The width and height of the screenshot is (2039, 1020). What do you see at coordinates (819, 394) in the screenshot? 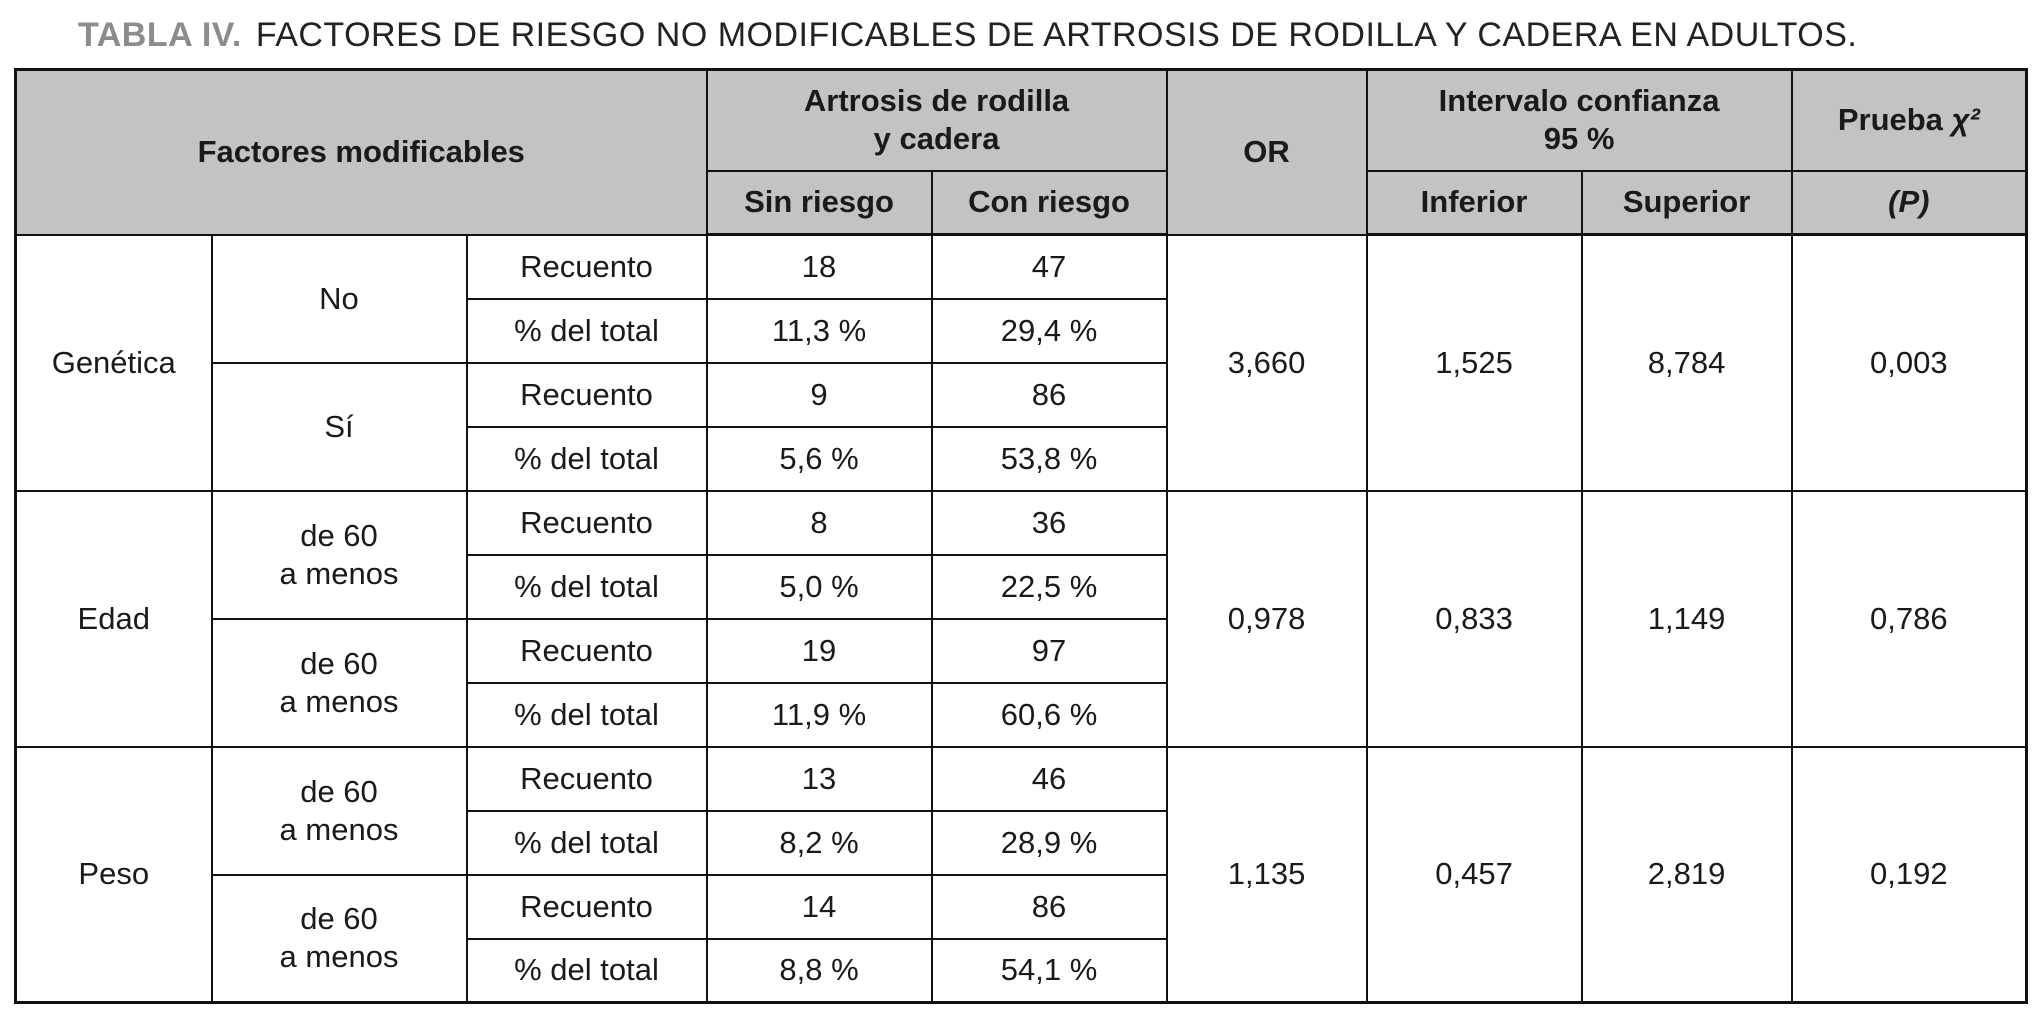
I see `value-cell: 9` at bounding box center [819, 394].